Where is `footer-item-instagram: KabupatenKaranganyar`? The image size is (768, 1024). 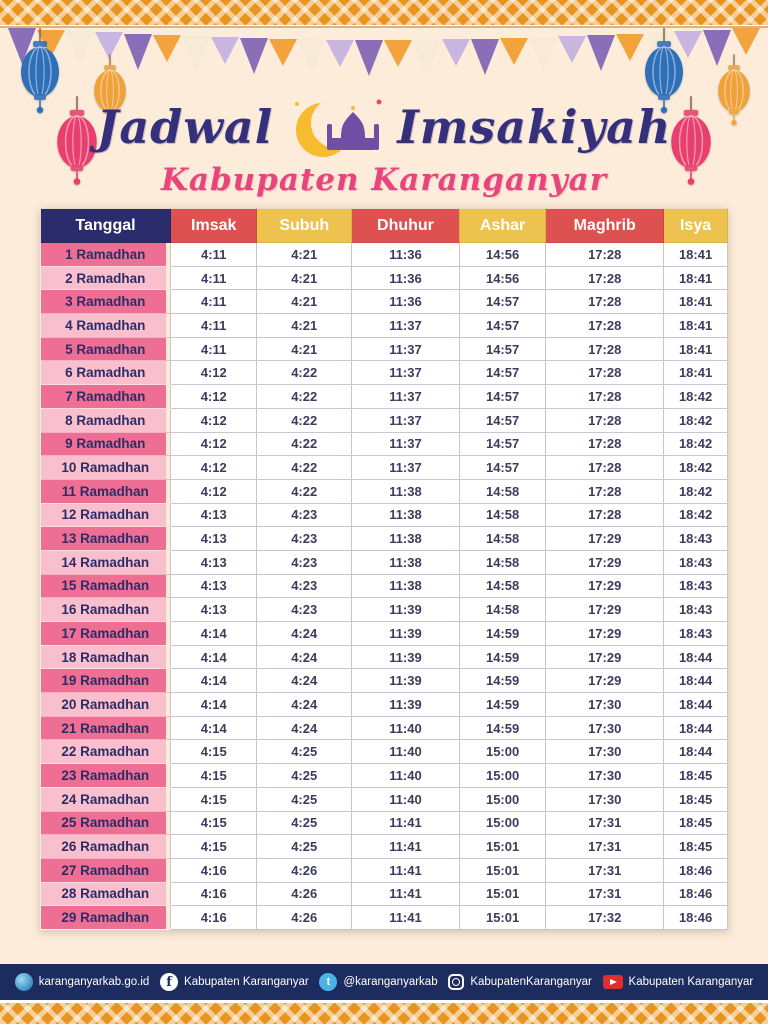 footer-item-instagram: KabupatenKaranganyar is located at coordinates (520, 982).